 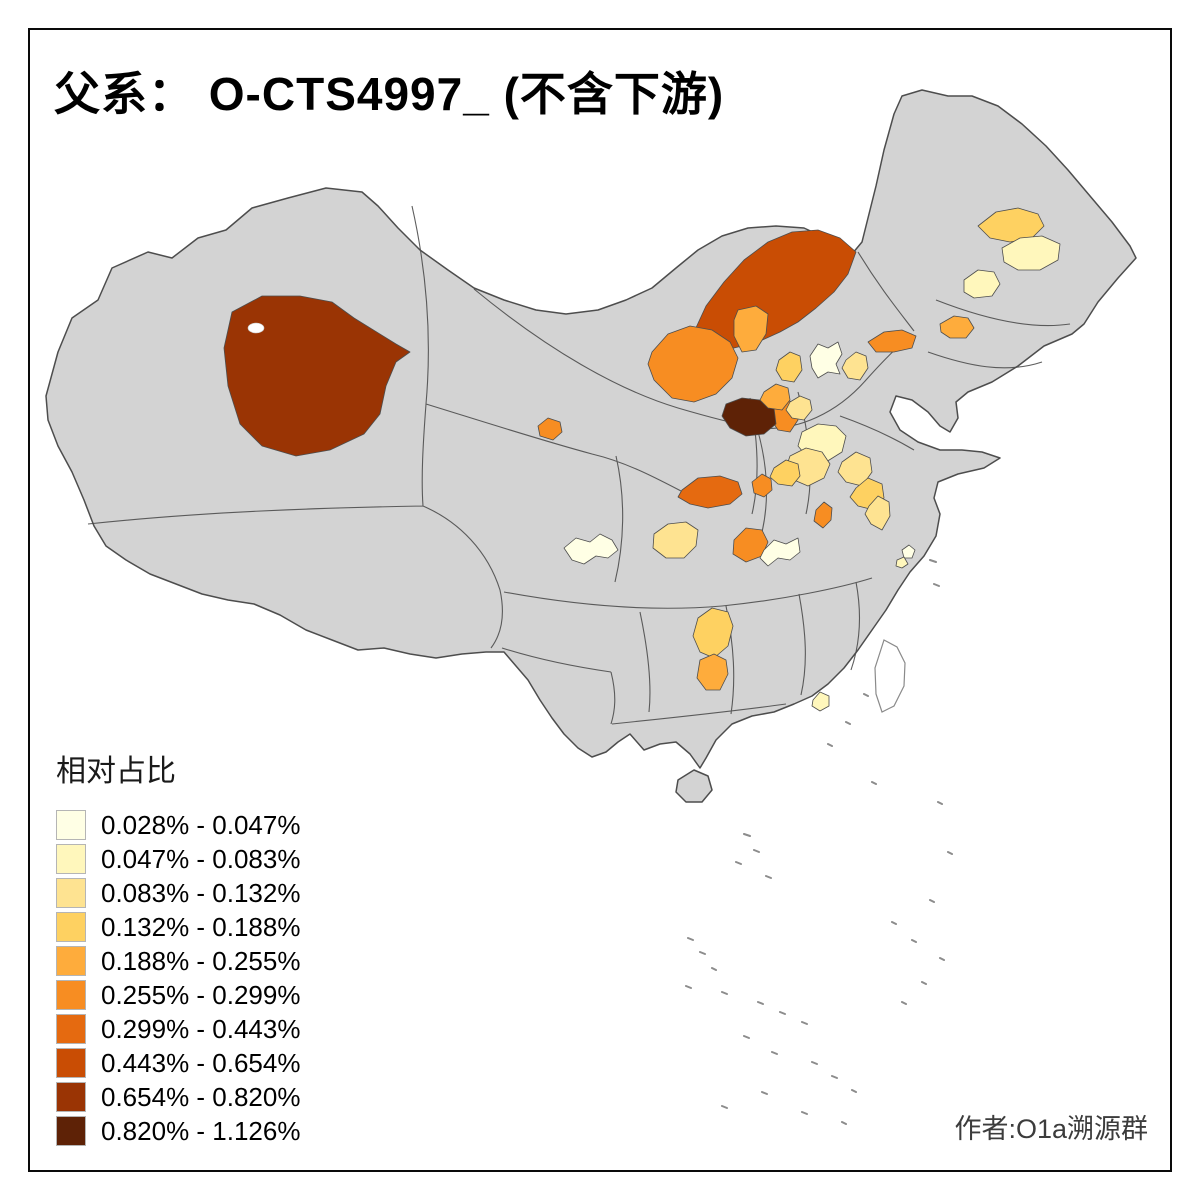 I want to click on legend-label: 0.299% - 0.443%, so click(x=201, y=1028).